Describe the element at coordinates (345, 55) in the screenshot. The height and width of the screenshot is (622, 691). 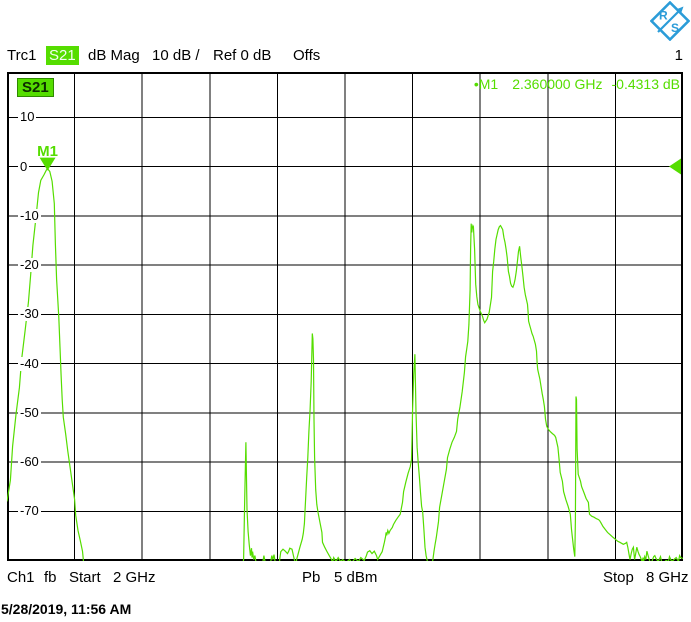
I see `trace-header: Trc1 S21 dB Mag 10 dB / Ref 0 dB Offs 1` at that location.